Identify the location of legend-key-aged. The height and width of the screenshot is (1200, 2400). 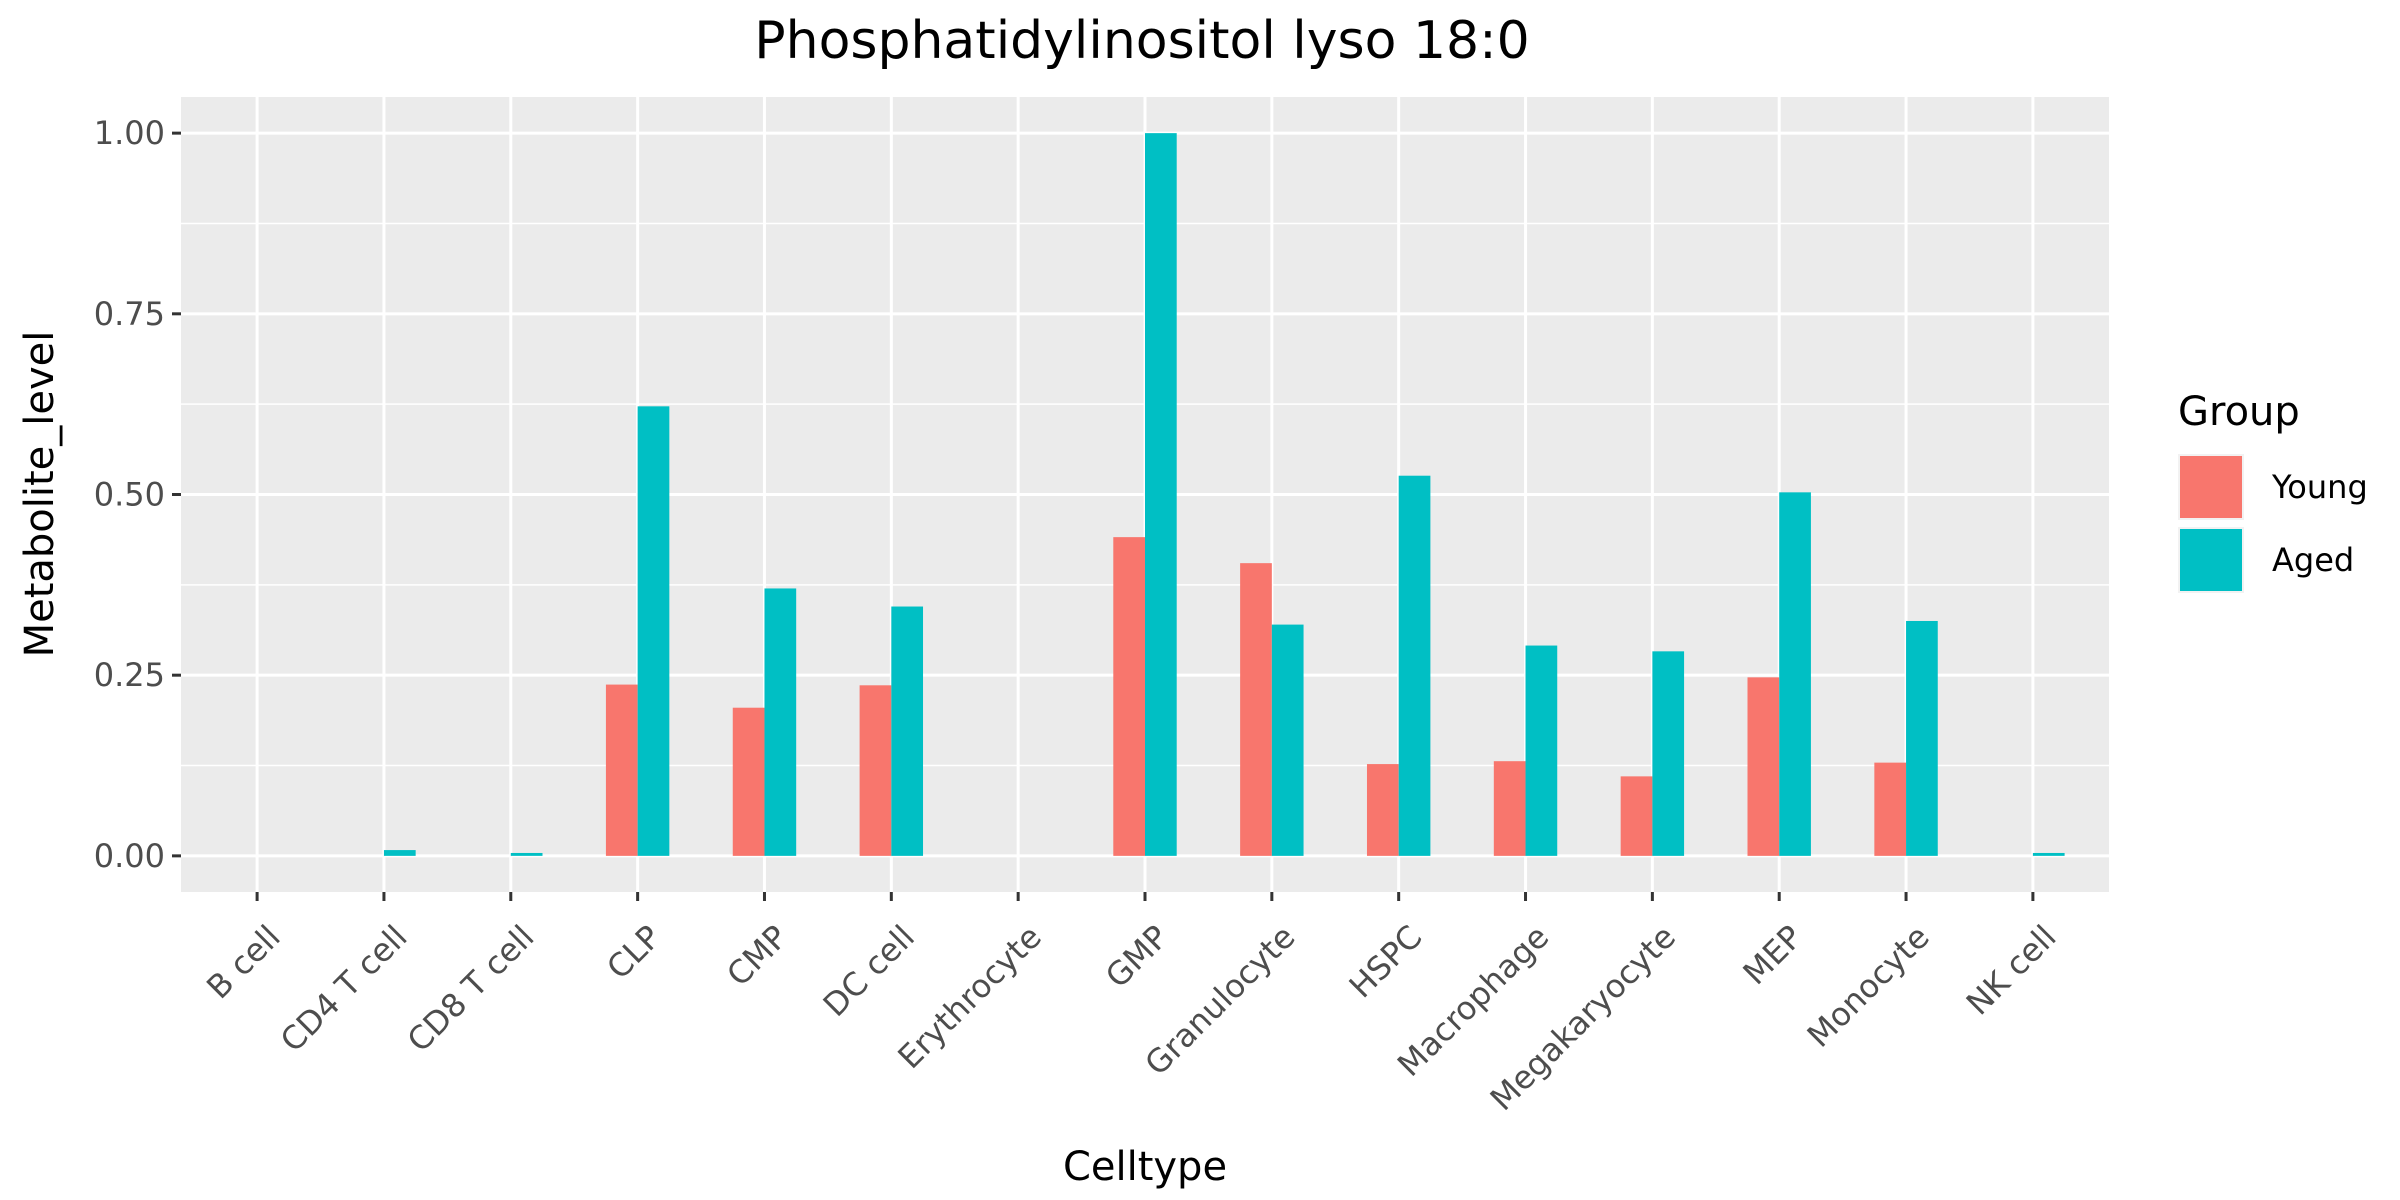
(2211, 560).